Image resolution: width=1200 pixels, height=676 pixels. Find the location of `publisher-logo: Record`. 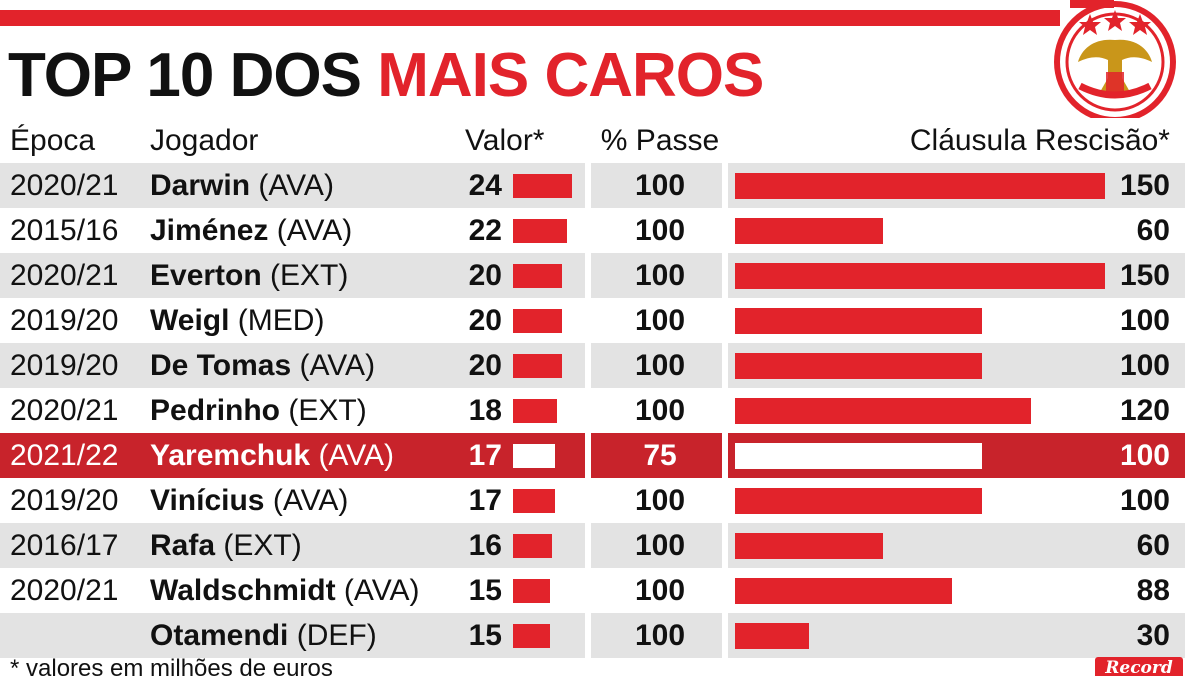

publisher-logo: Record is located at coordinates (1139, 666).